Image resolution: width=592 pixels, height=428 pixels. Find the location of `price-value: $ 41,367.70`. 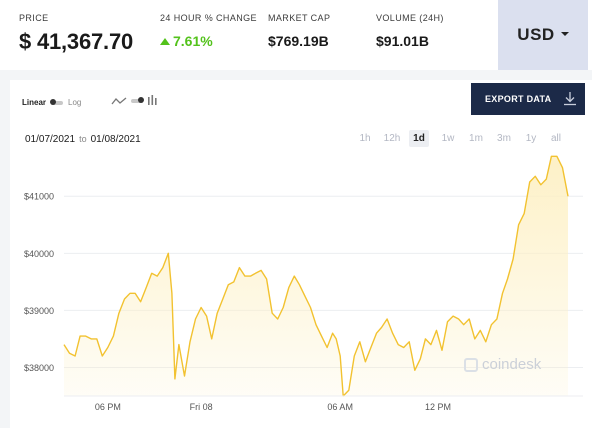

price-value: $ 41,367.70 is located at coordinates (76, 41).